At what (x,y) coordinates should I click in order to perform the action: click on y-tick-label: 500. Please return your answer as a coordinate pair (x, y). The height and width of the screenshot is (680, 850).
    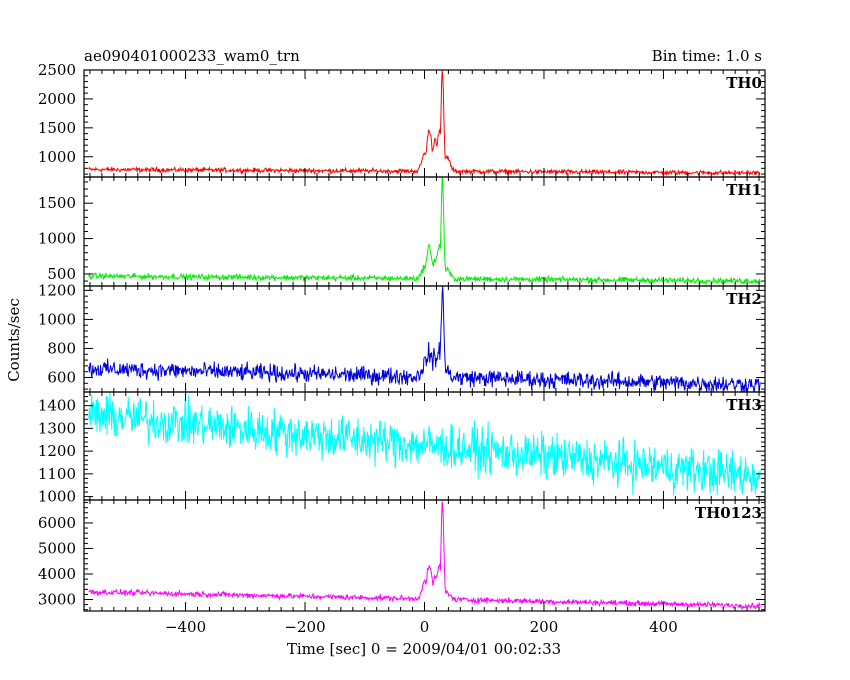
    Looking at the image, I should click on (61, 274).